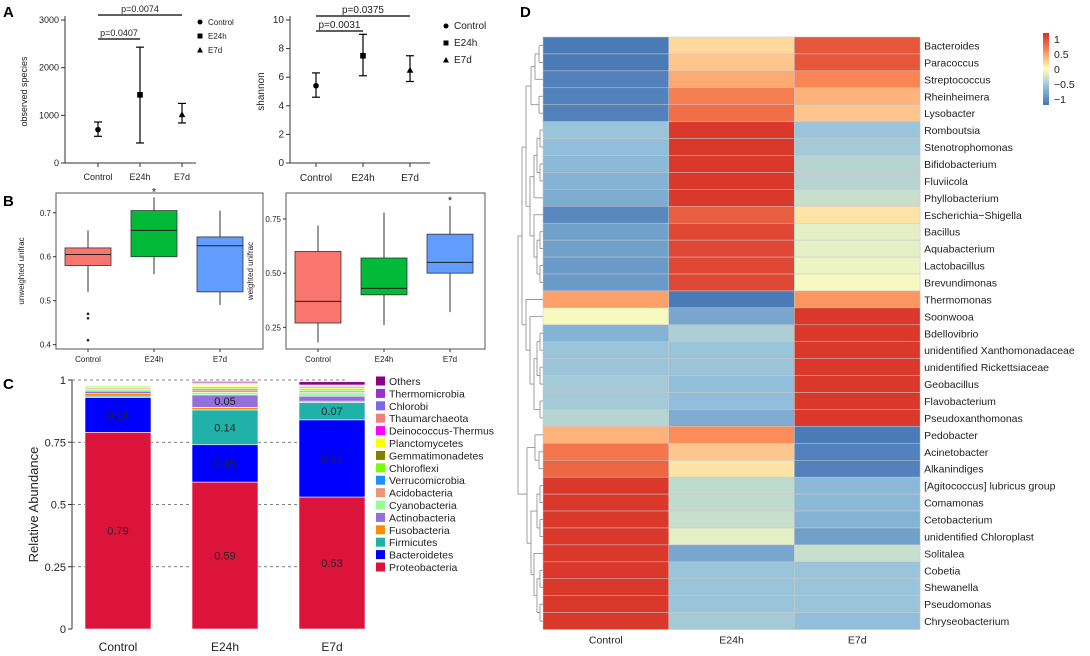 This screenshot has height=656, width=1090. Describe the element at coordinates (419, 531) in the screenshot. I see `legend-label: Fusobacteria` at that location.